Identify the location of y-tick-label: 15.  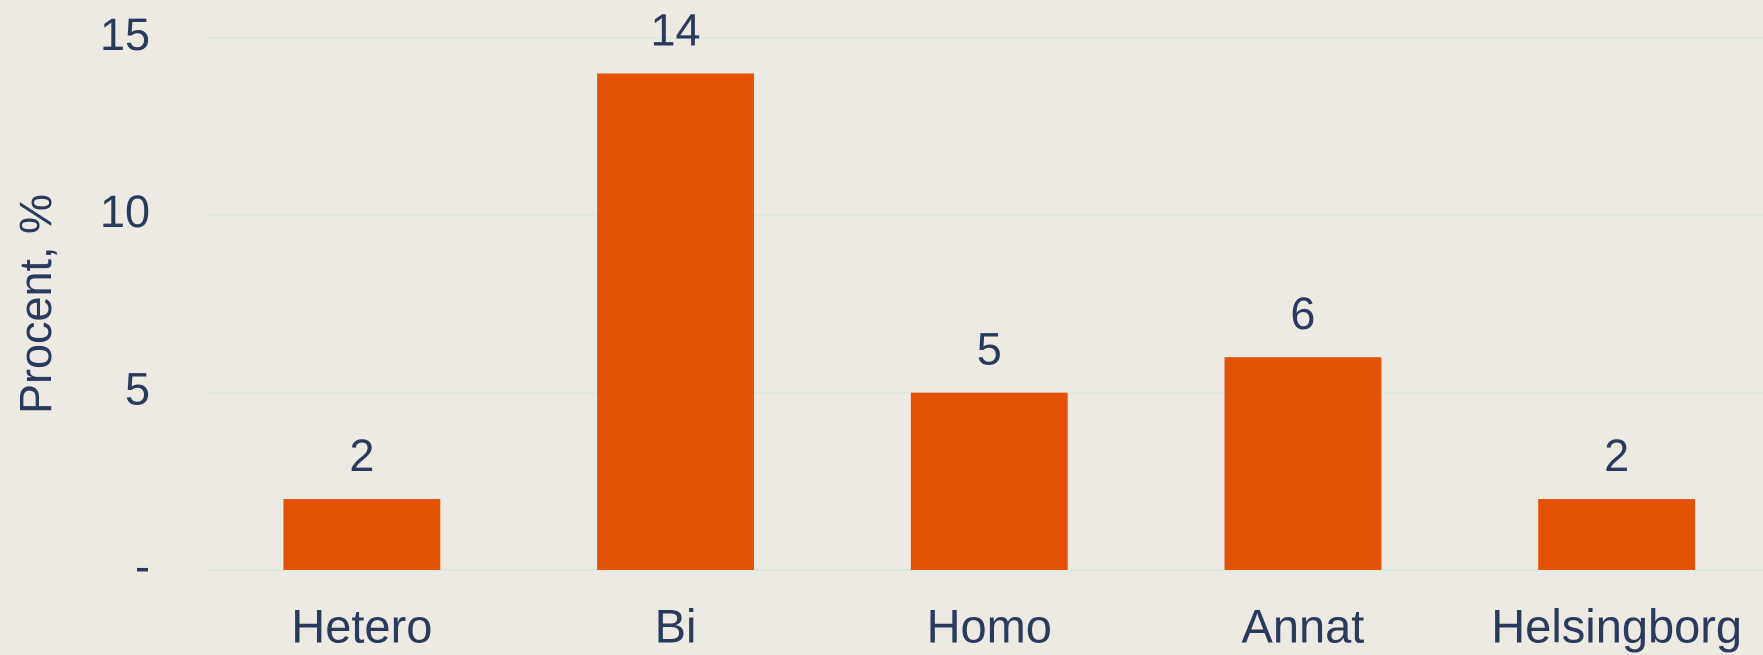
(125, 34).